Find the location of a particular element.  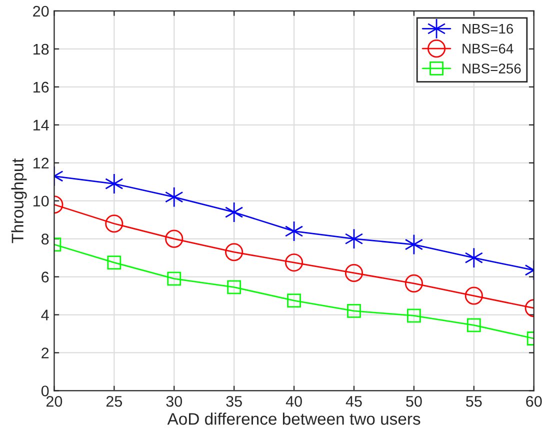

x-tick-label: 60 is located at coordinates (534, 401).